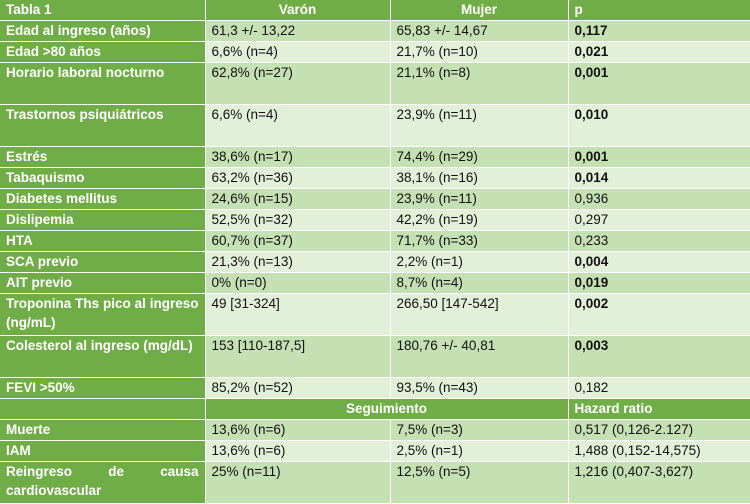 This screenshot has height=504, width=750. Describe the element at coordinates (103, 409) in the screenshot. I see `followup-header-blank` at that location.